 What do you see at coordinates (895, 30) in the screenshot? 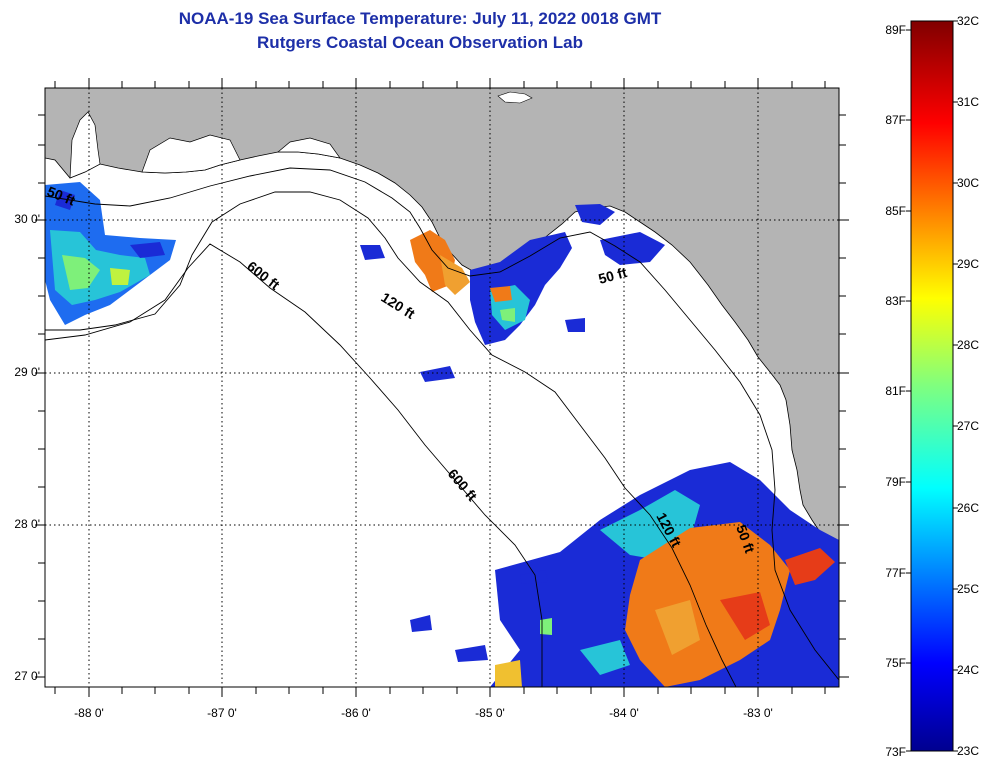
I see `colorbar-label-89f: 89F` at bounding box center [895, 30].